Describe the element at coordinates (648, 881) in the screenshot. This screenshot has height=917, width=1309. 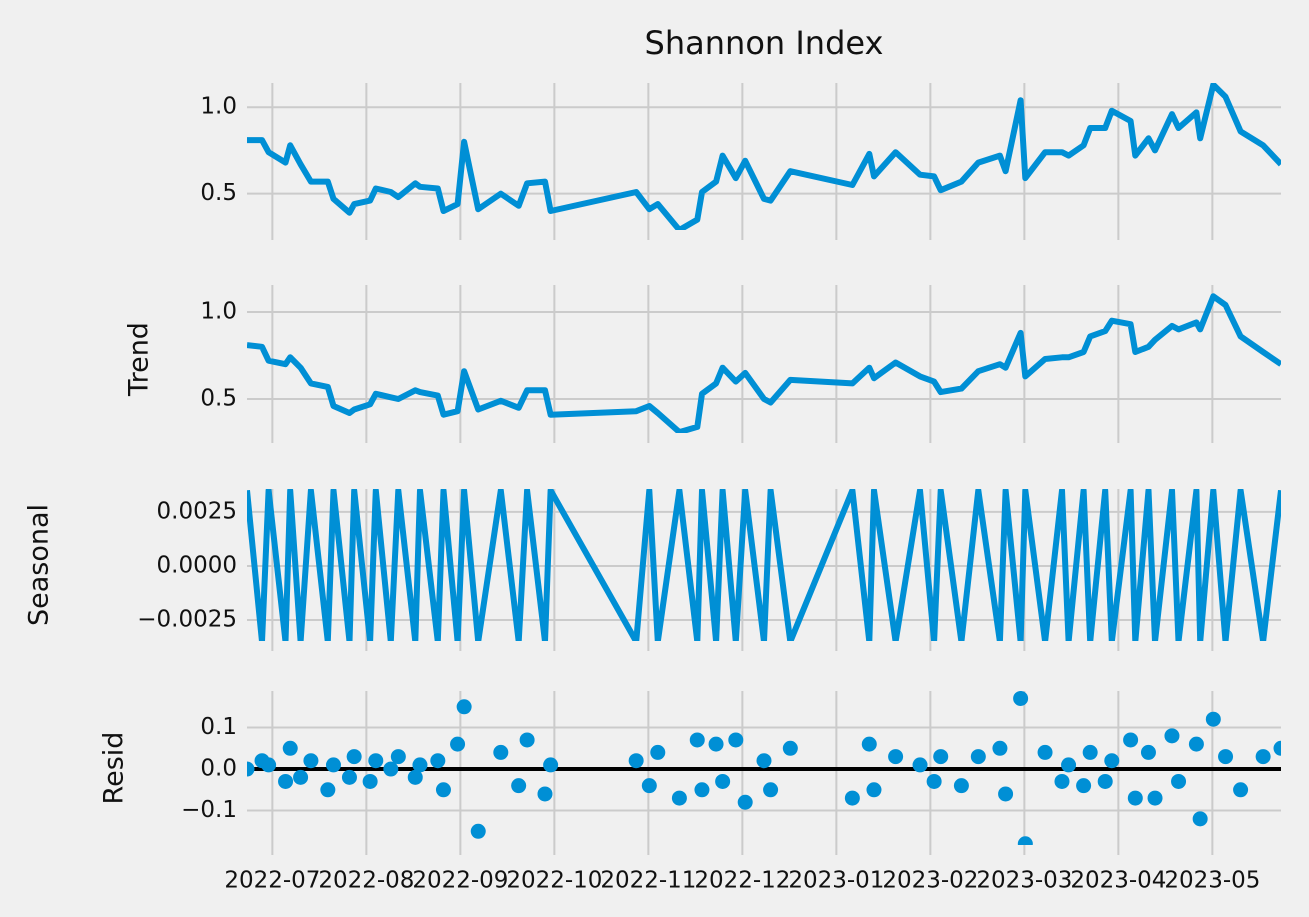
I see `x-tick-label: 2022-11` at that location.